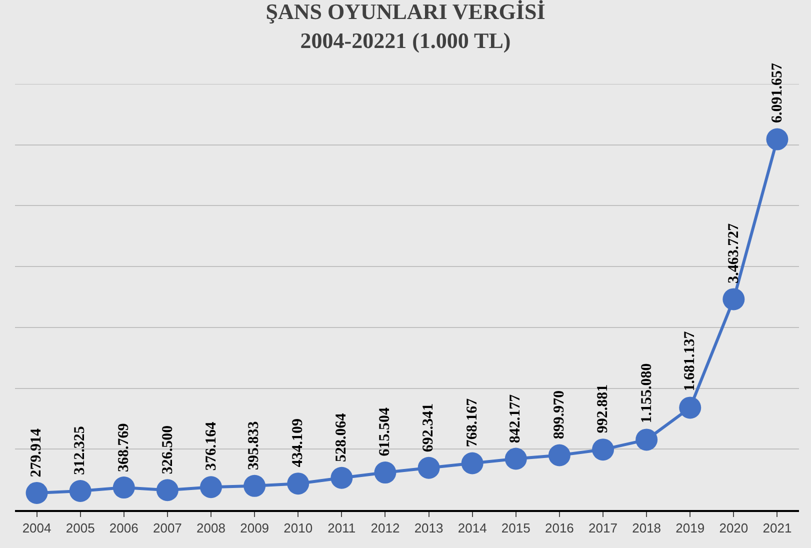 This screenshot has height=548, width=811. I want to click on data-label: 368.769, so click(124, 447).